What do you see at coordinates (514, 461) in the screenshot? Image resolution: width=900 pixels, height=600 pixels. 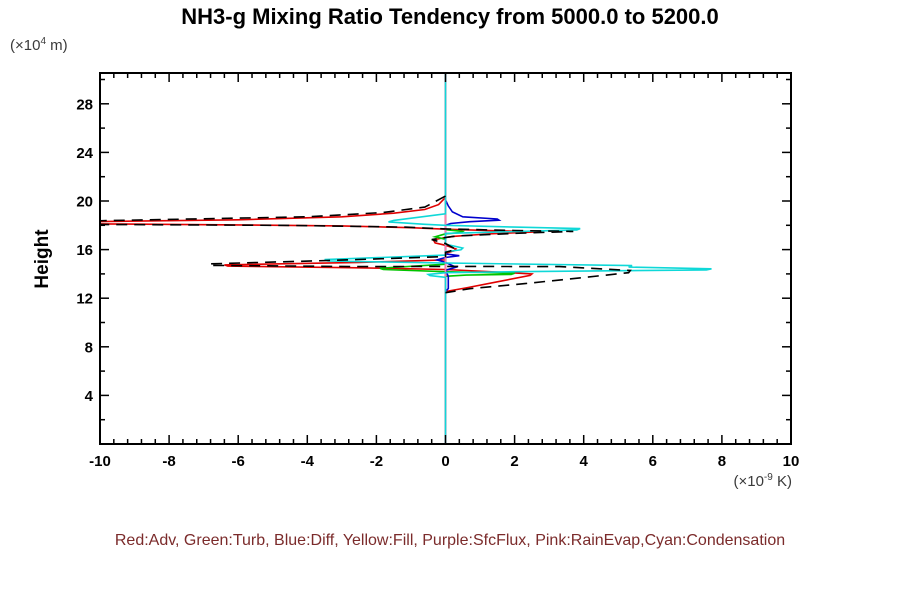 I see `x-tick-label: 2` at bounding box center [514, 461].